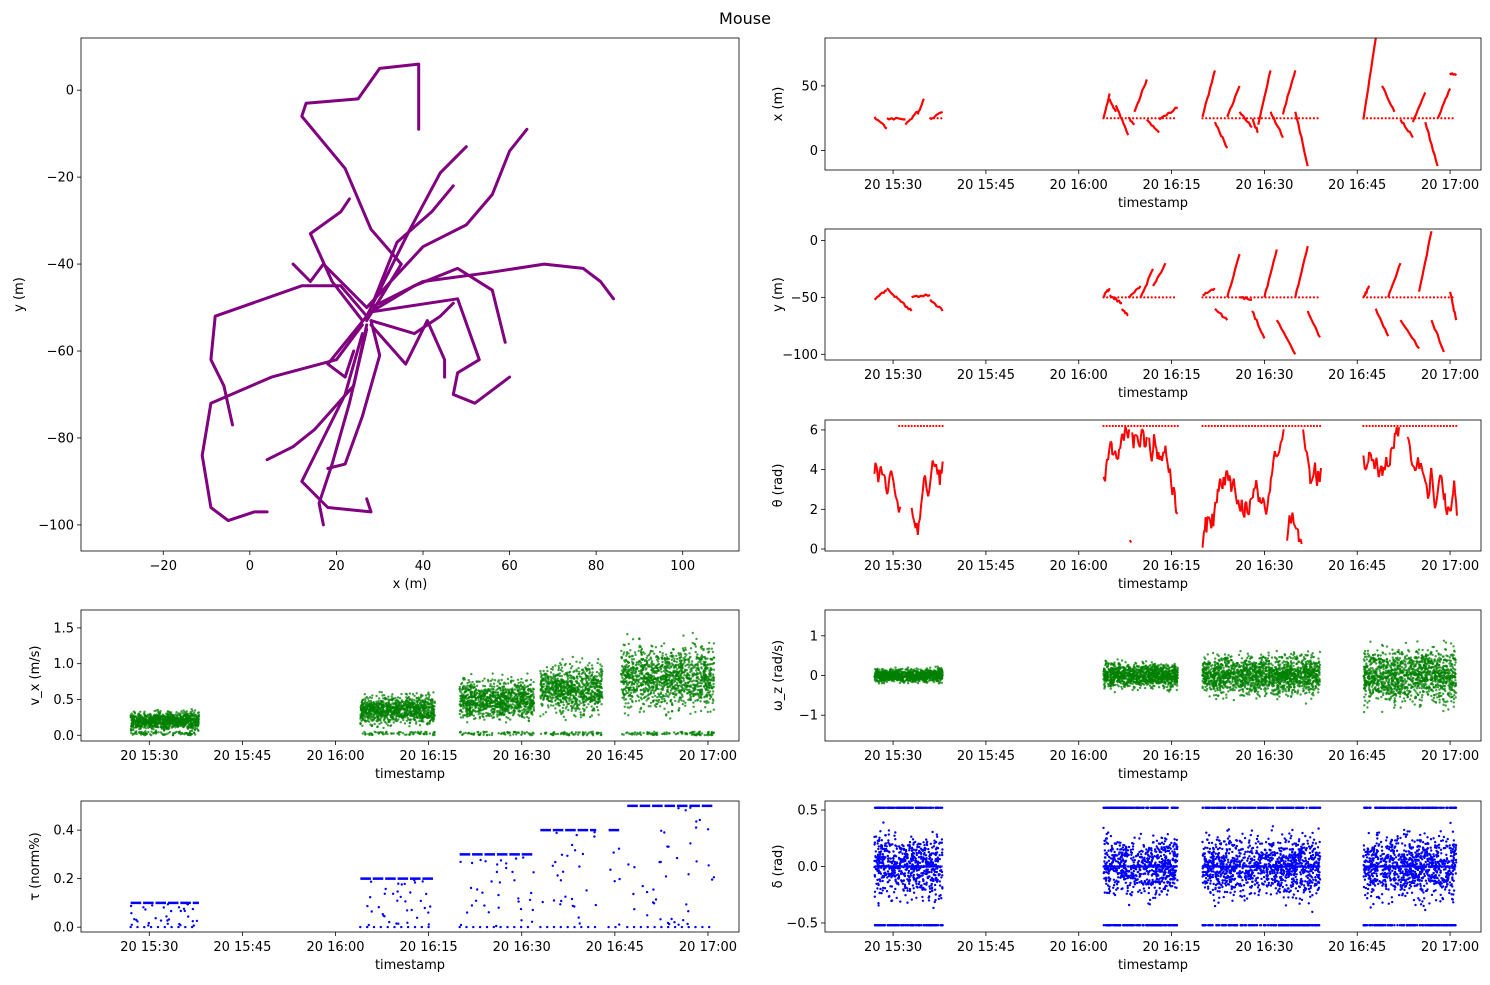 The width and height of the screenshot is (1490, 985). I want to click on x-tick-label: 20 15:45, so click(242, 756).